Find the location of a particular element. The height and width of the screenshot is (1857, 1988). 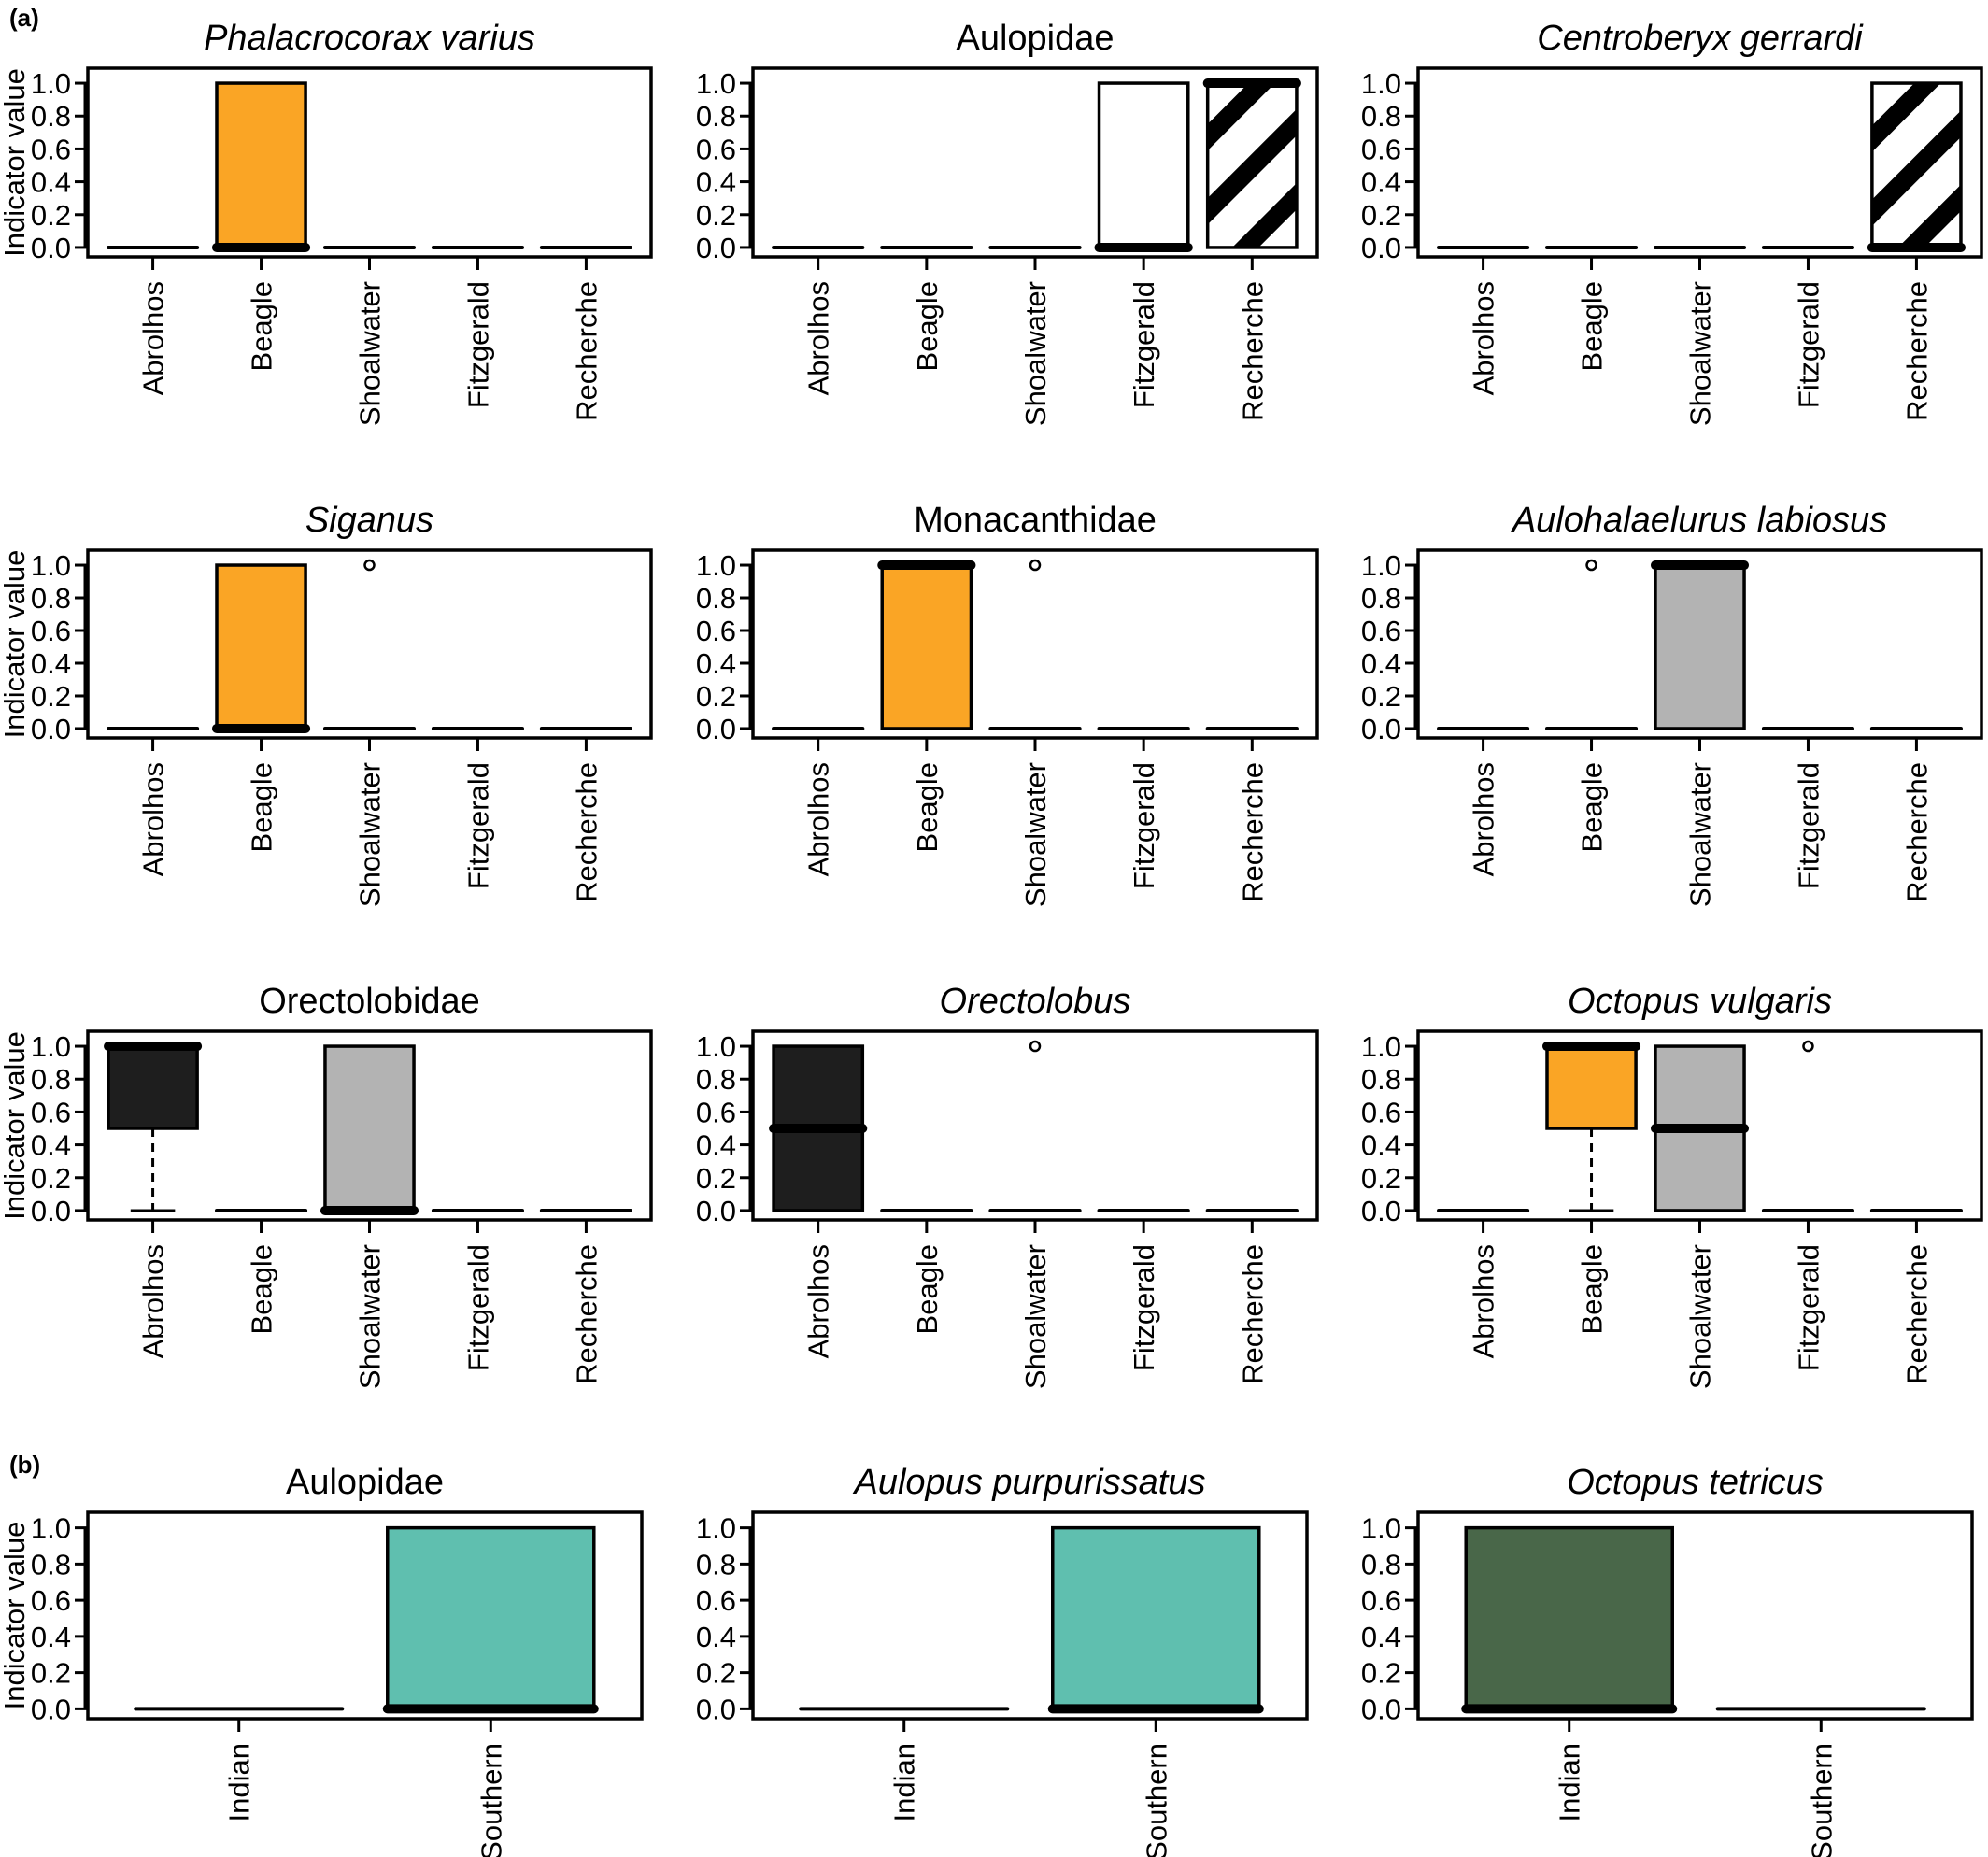

chart-title: Siganus is located at coordinates (369, 521).